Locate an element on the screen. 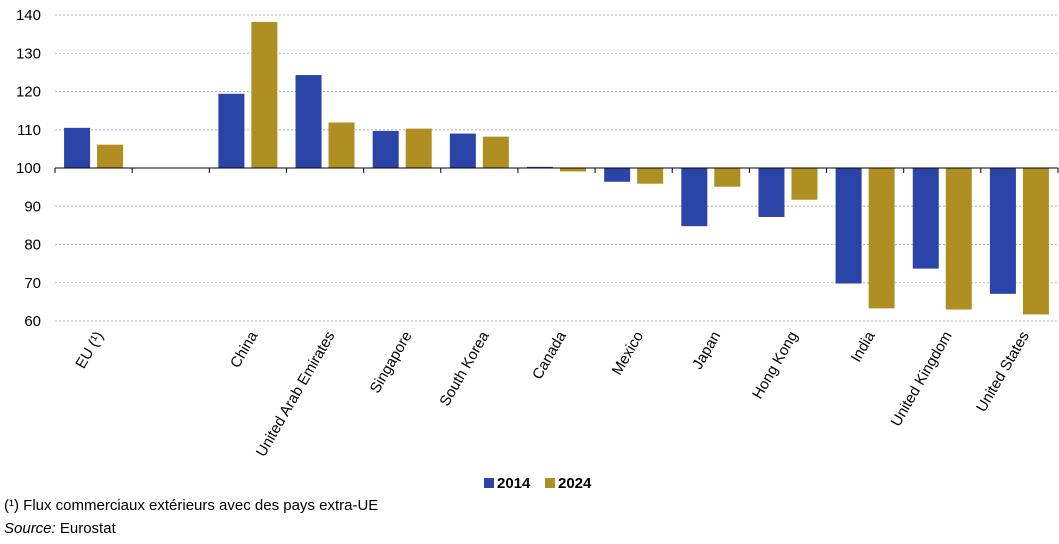 This screenshot has height=544, width=1059. y-tick-label: 100 is located at coordinates (28, 168).